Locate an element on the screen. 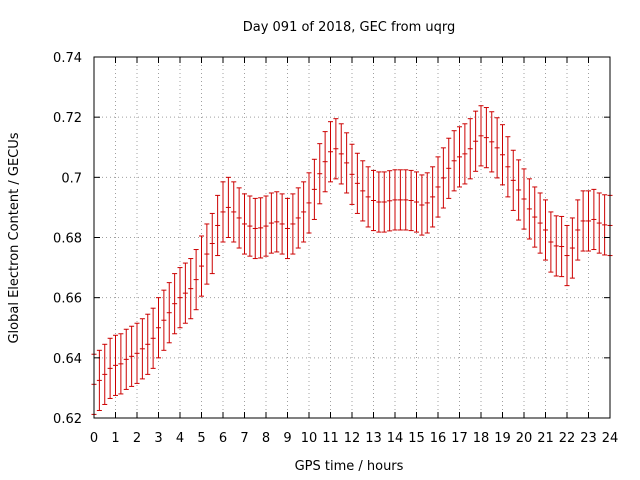  x-tick-label: 11 is located at coordinates (330, 438).